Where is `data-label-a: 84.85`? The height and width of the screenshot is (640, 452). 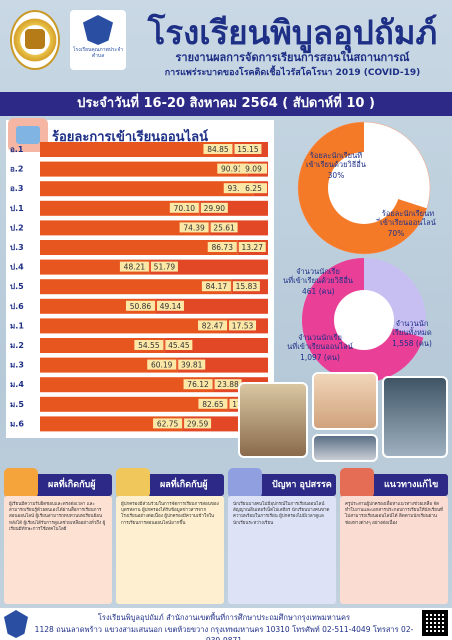 data-label-a: 84.85 is located at coordinates (218, 149).